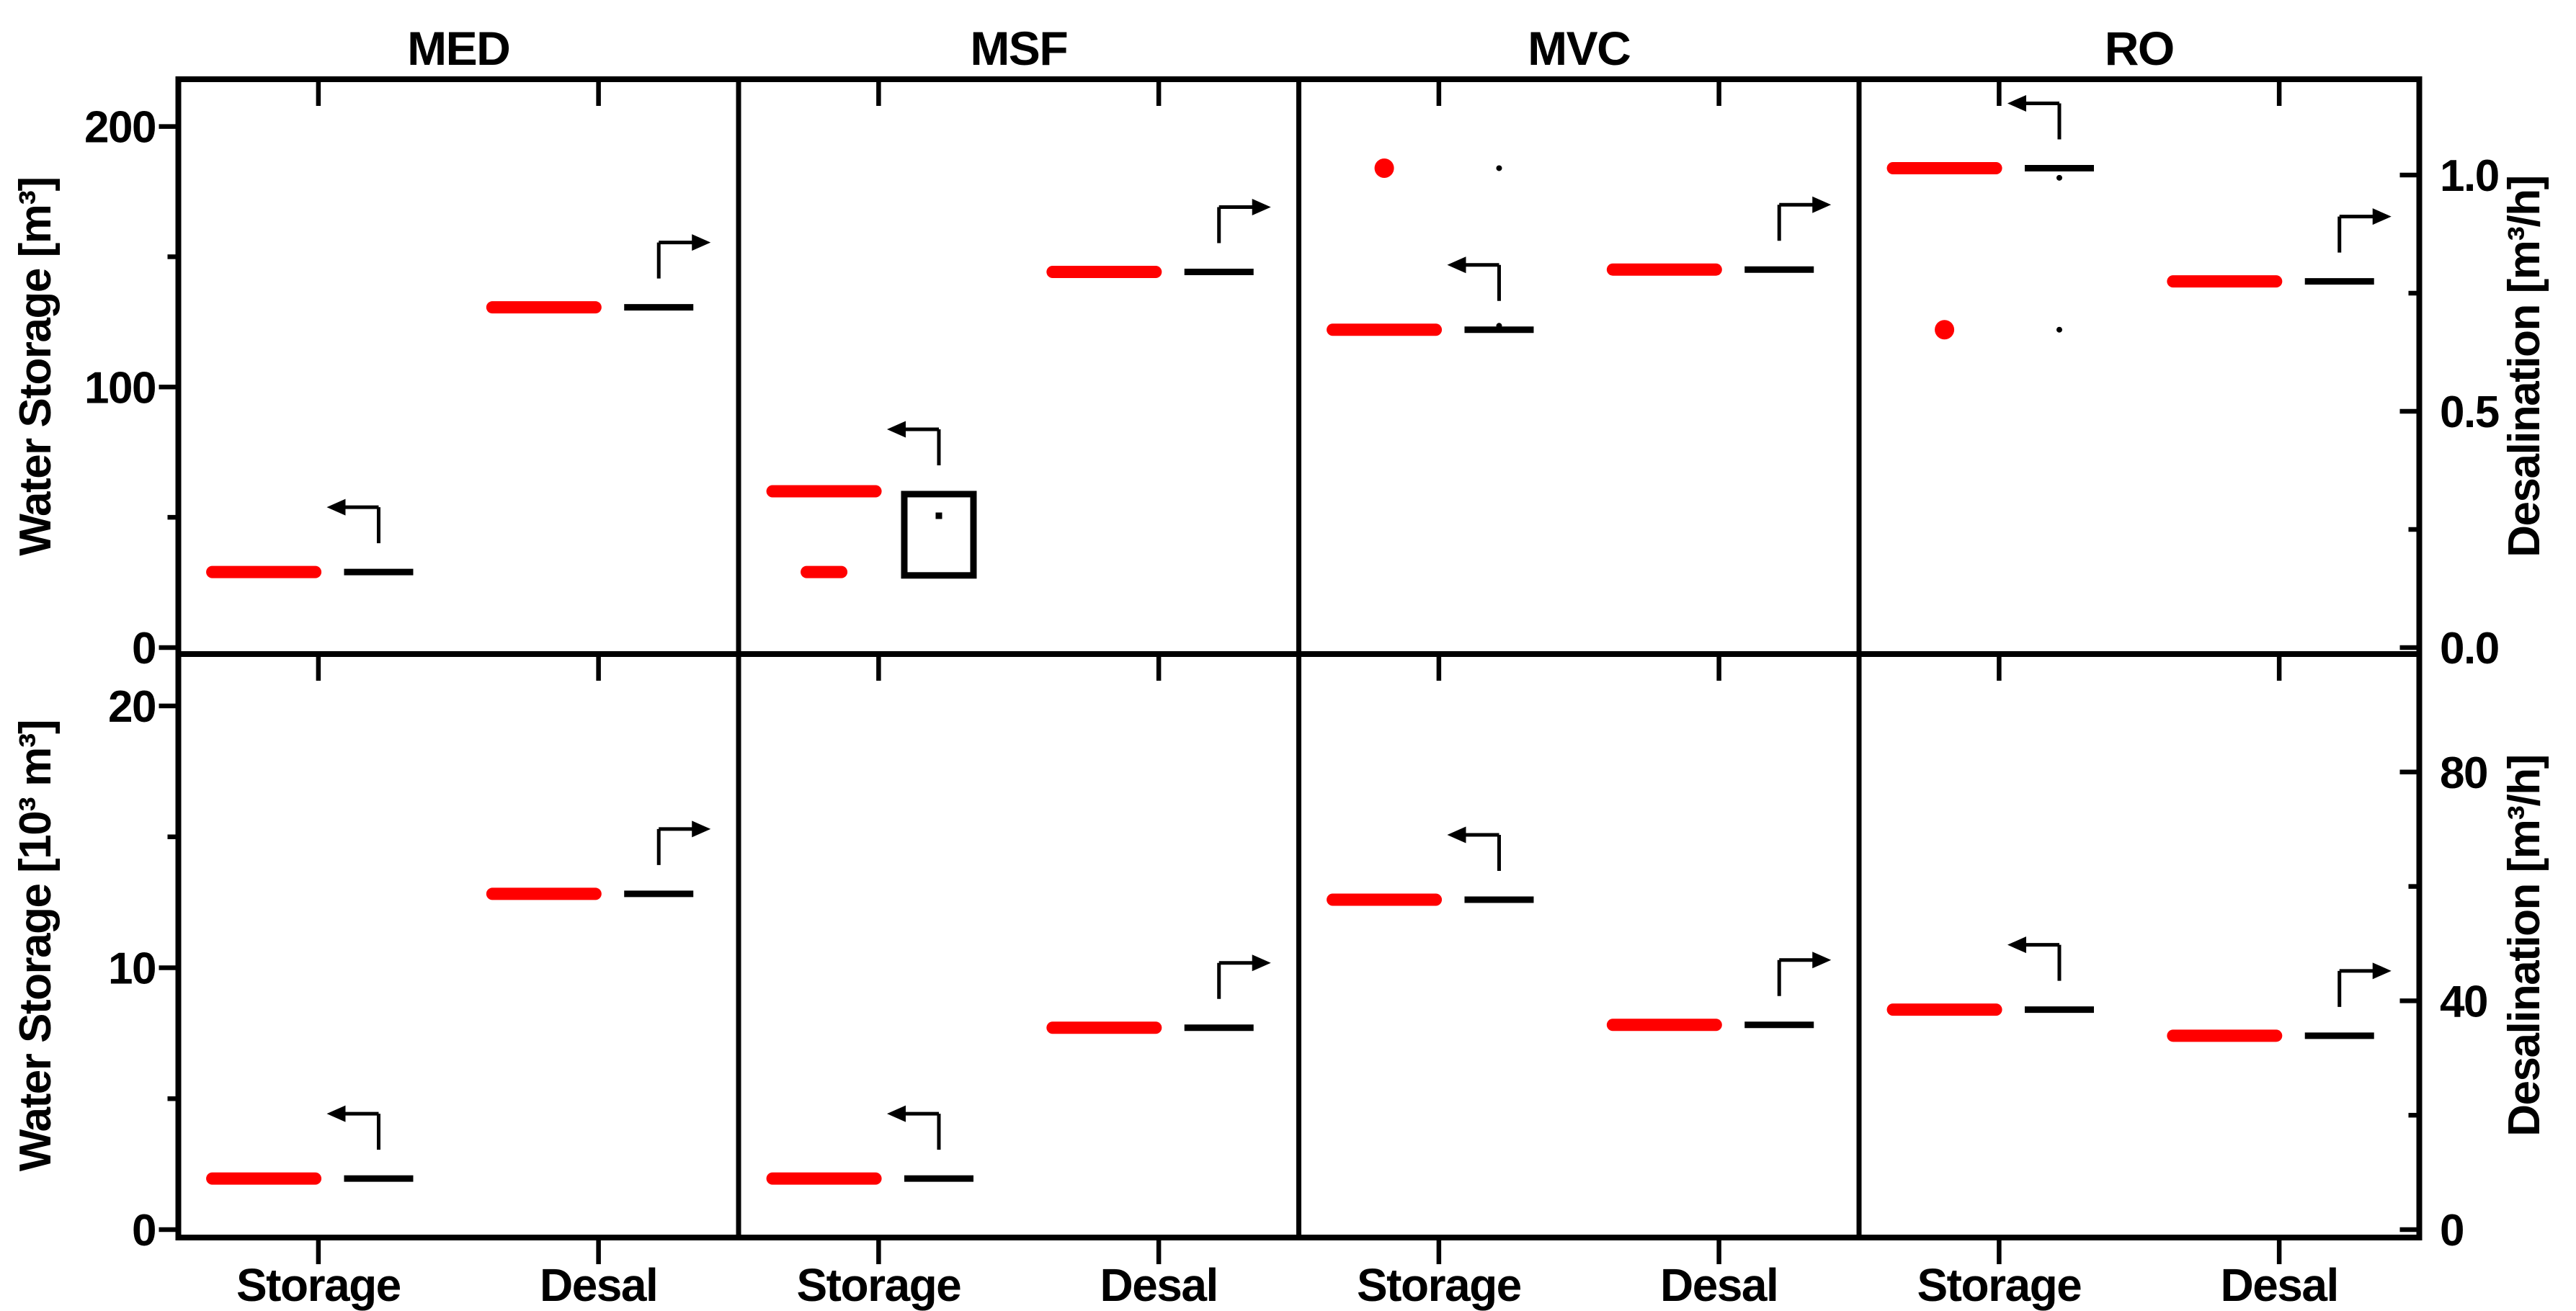 This screenshot has width=2576, height=1311. Describe the element at coordinates (132, 707) in the screenshot. I see `y-tick-label-20: 20` at that location.